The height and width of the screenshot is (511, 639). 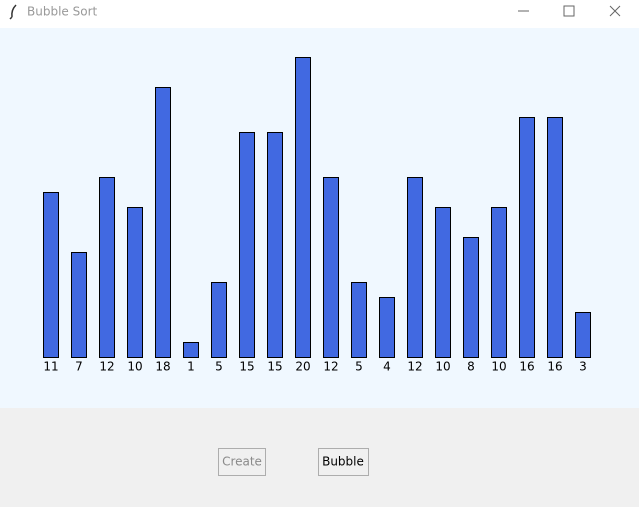 I want to click on value-label: 7, so click(x=79, y=367).